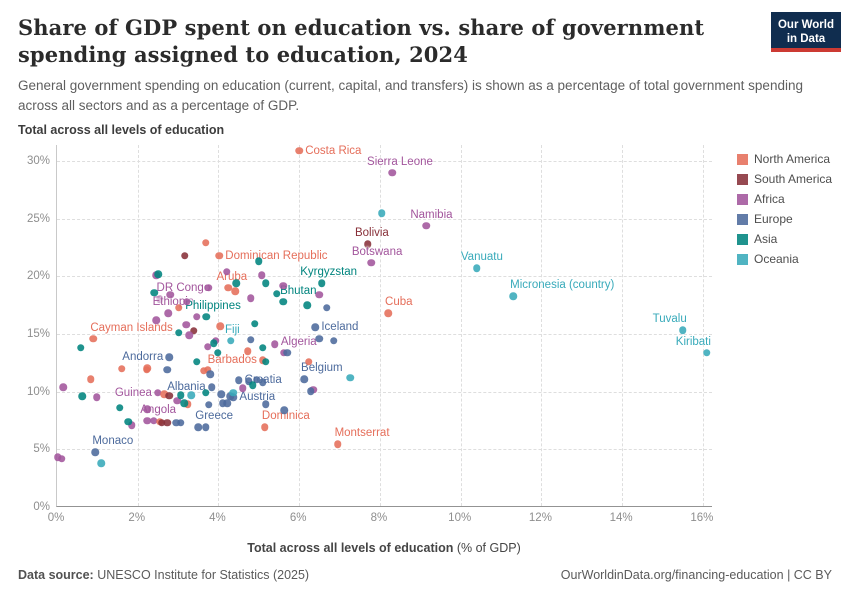  What do you see at coordinates (298, 341) in the screenshot?
I see `country-label: Algeria` at bounding box center [298, 341].